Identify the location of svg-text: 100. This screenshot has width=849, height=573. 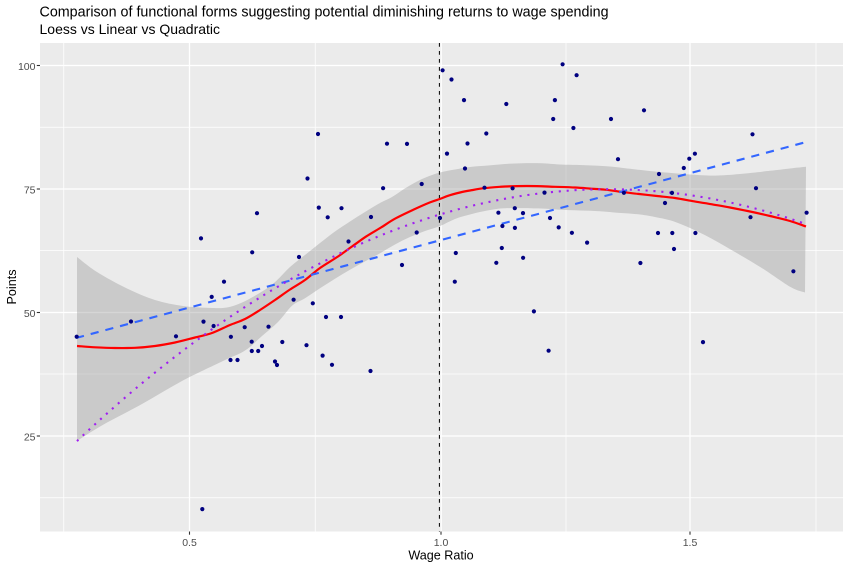
(27, 67).